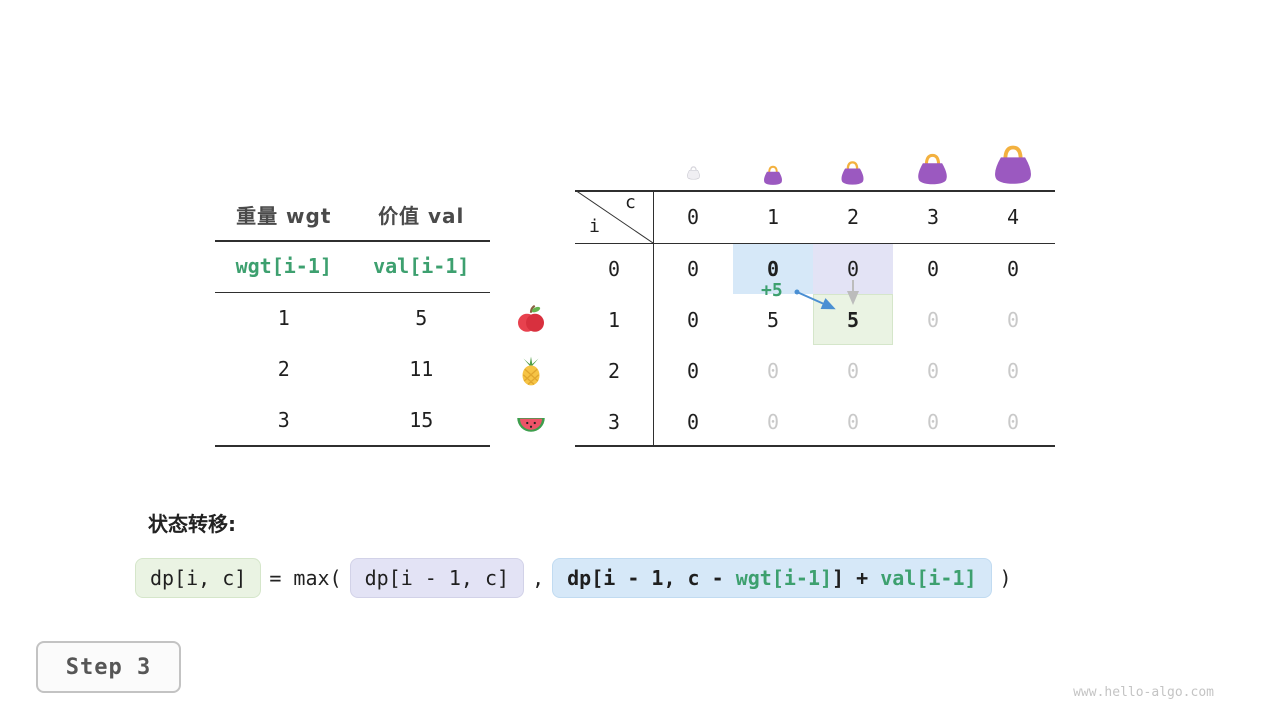 Image resolution: width=1280 pixels, height=720 pixels. What do you see at coordinates (856, 578) in the screenshot?
I see `formula-arg2-part2: ] +` at bounding box center [856, 578].